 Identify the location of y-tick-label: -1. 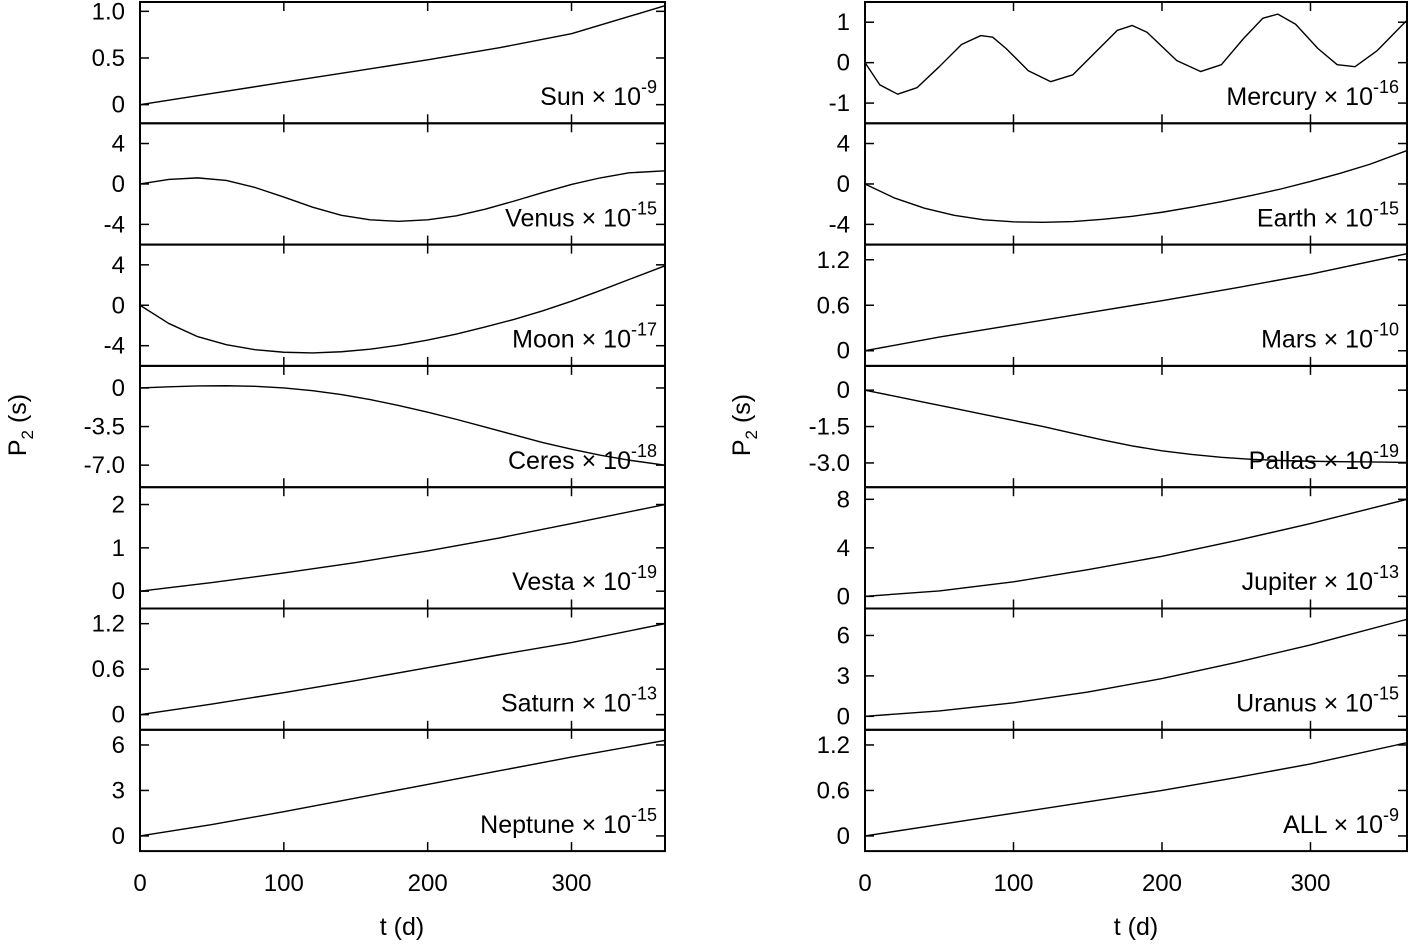
(839, 103).